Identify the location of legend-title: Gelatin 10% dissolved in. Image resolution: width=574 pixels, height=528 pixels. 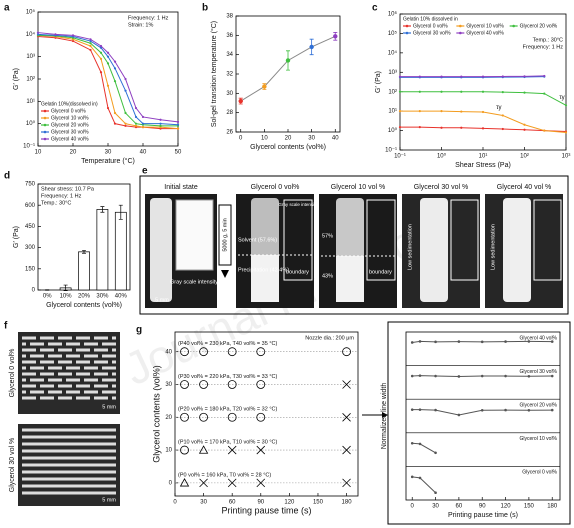
(430, 19).